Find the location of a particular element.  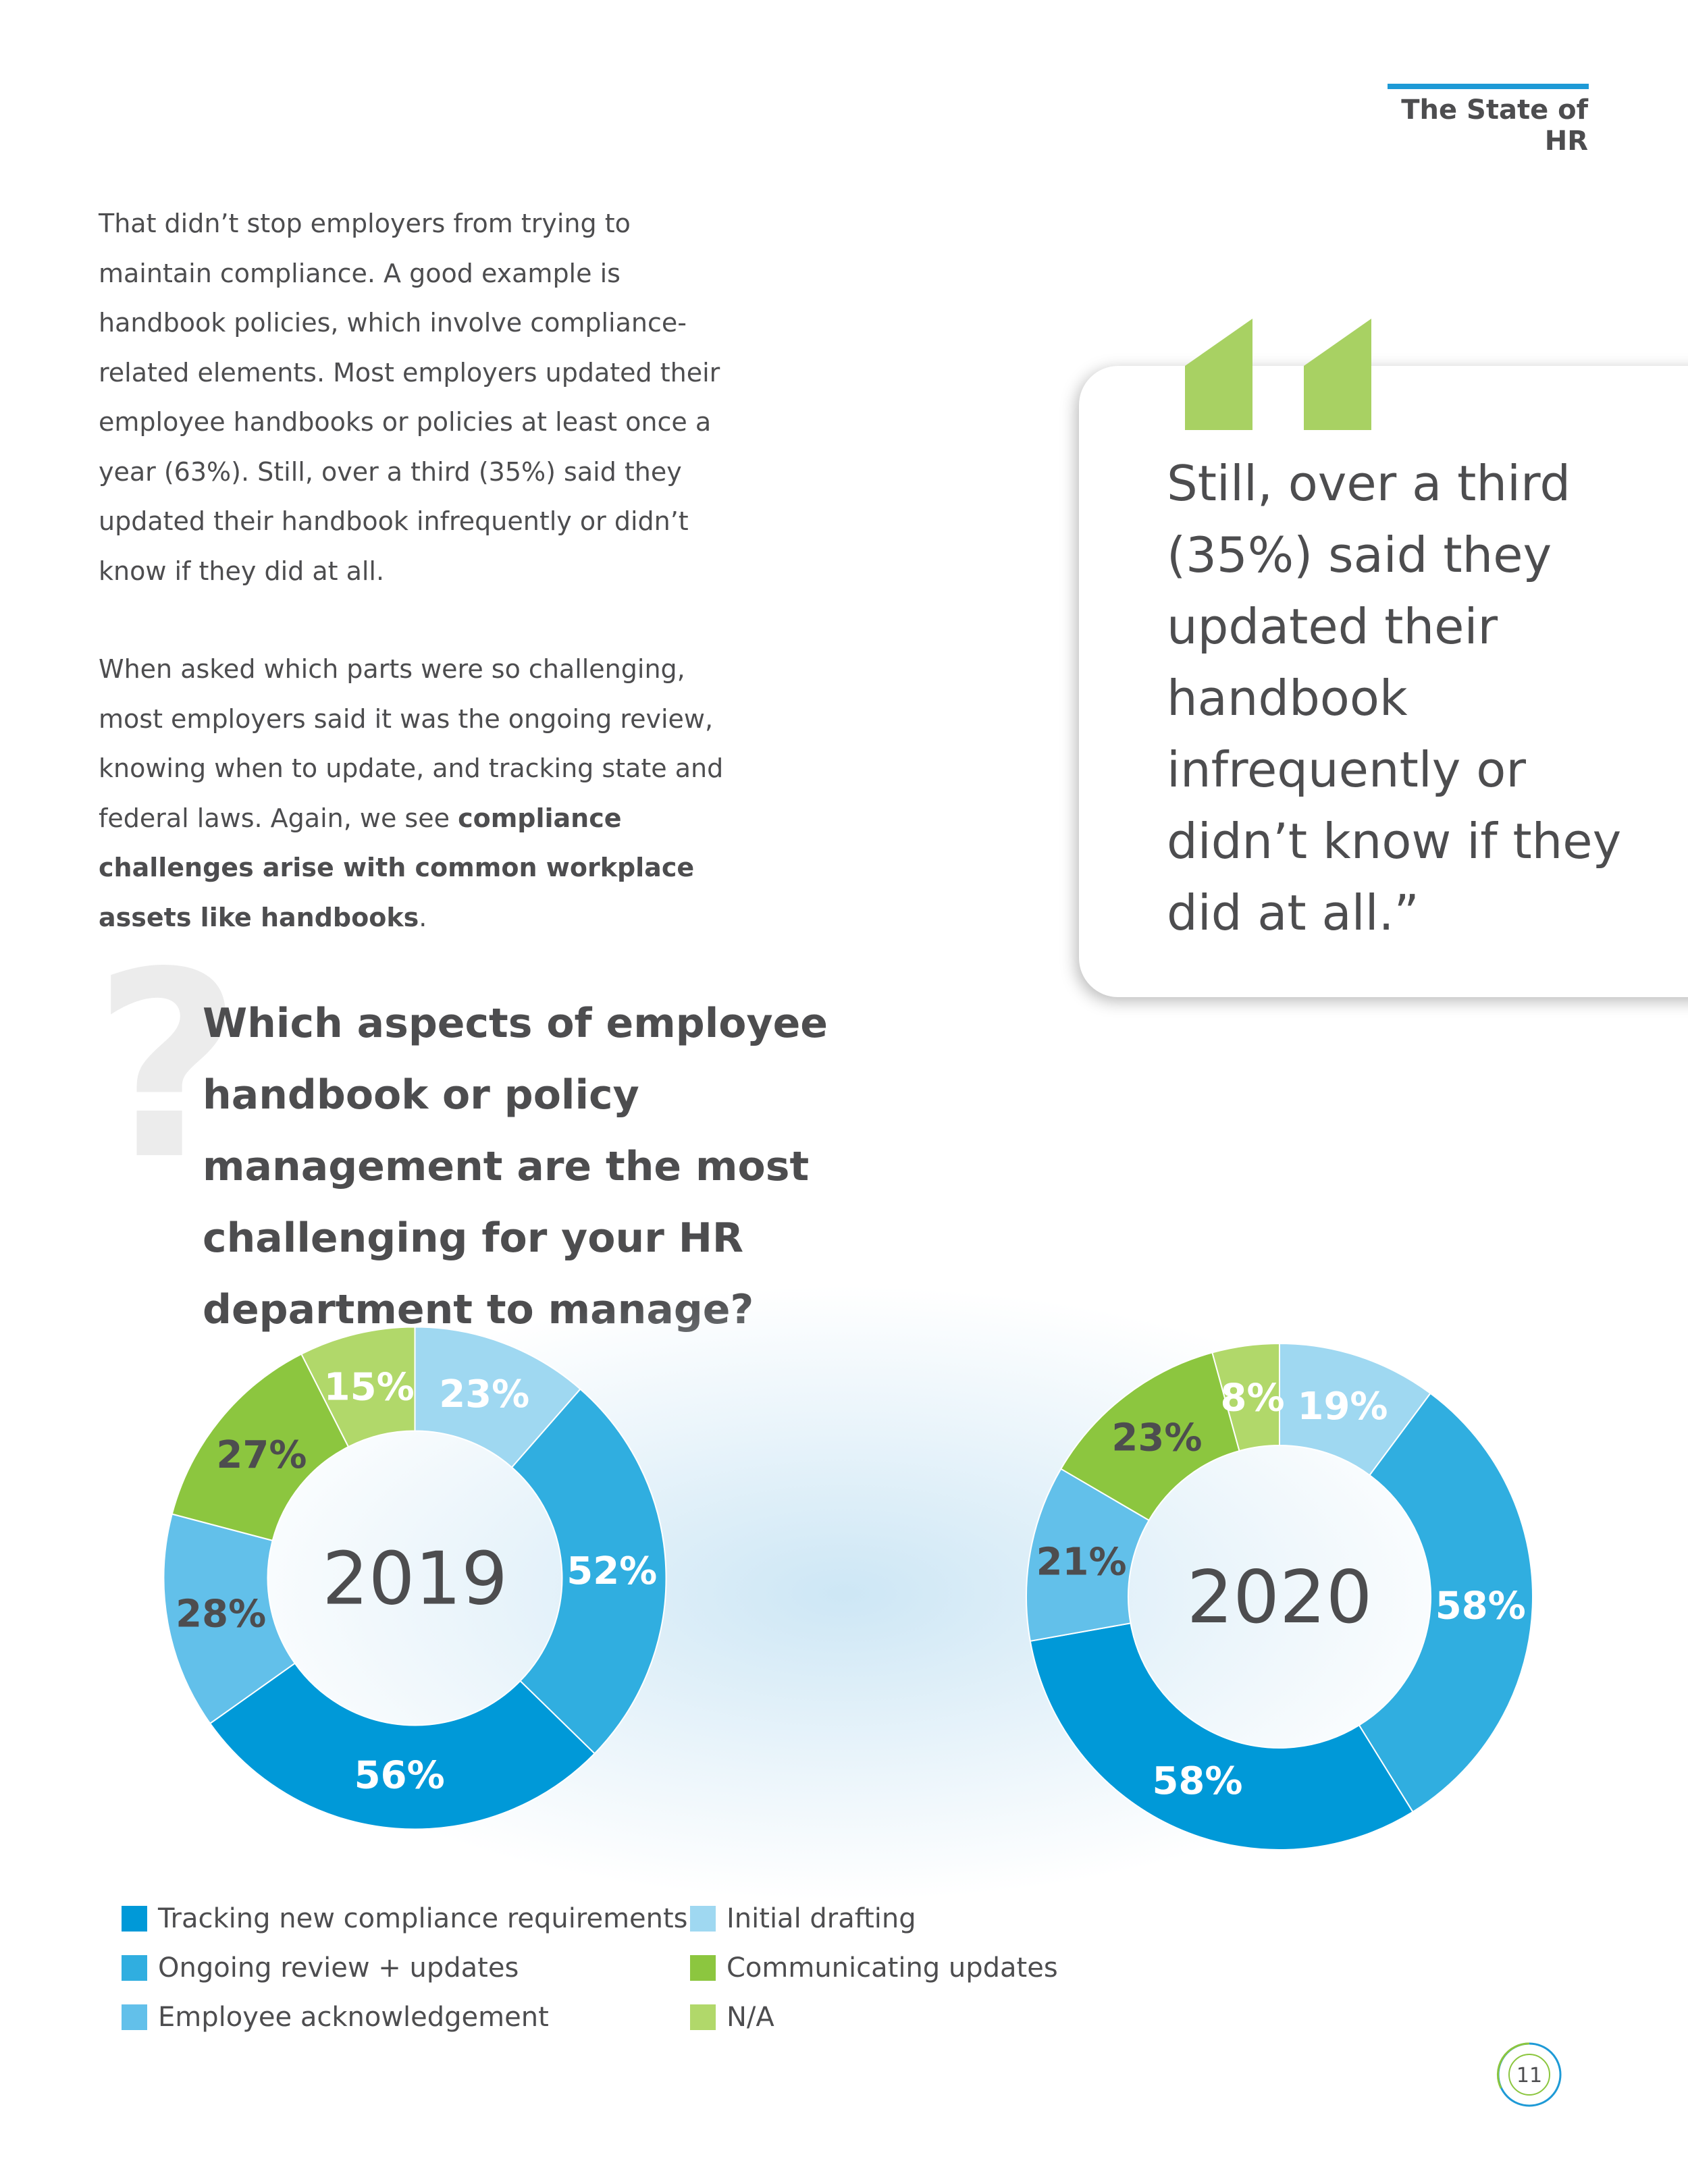

body-paragraph-2-end: . is located at coordinates (423, 917).